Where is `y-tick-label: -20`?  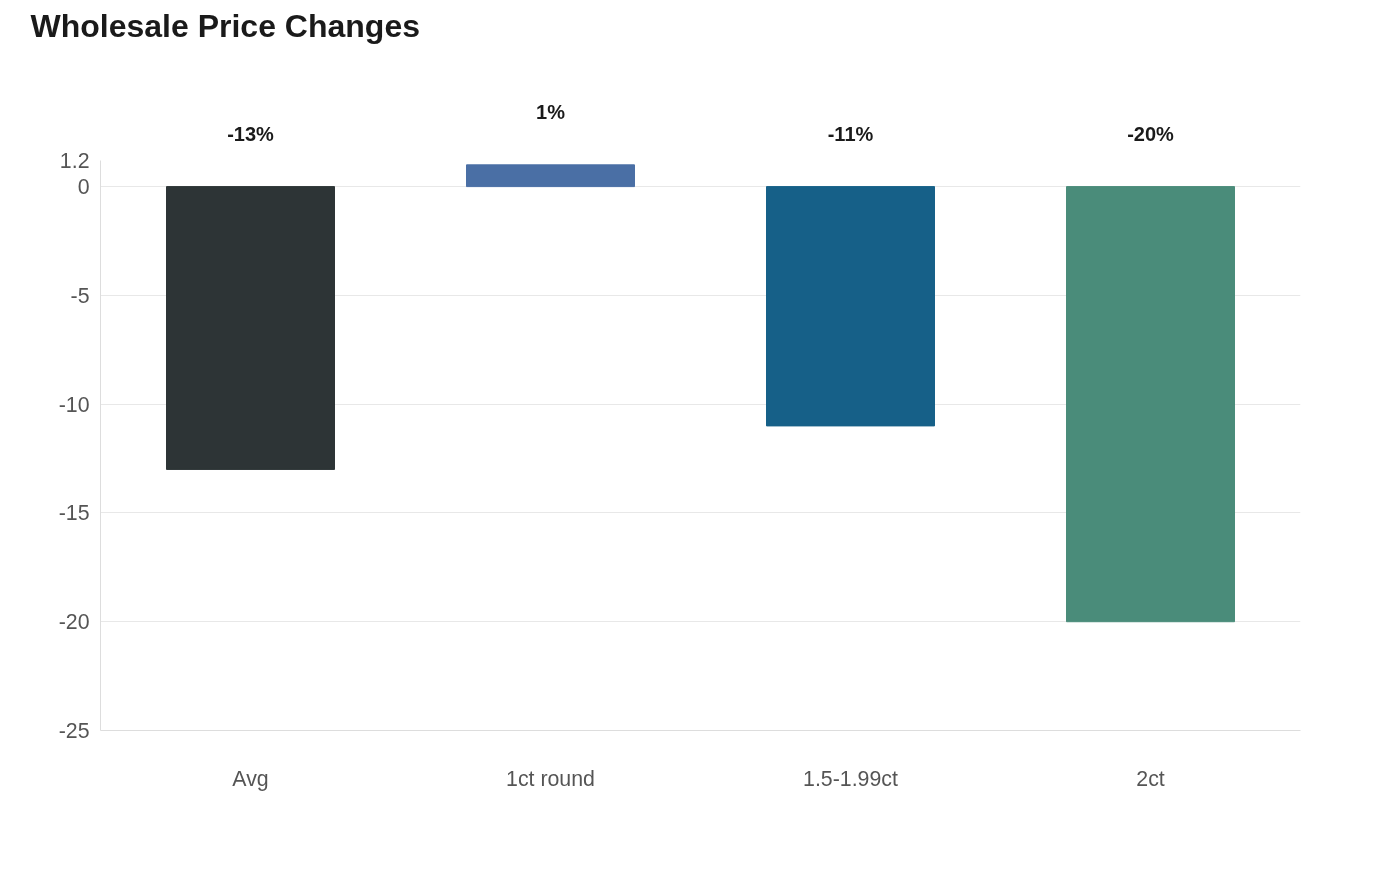
y-tick-label: -20 is located at coordinates (74, 622).